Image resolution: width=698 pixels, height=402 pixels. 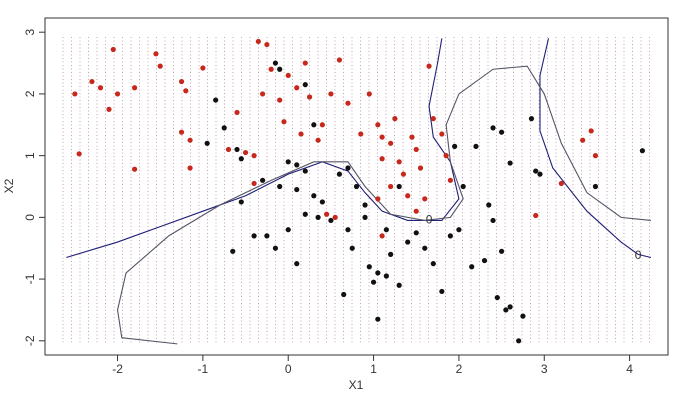 What do you see at coordinates (30, 93) in the screenshot?
I see `y-tick-label: 2` at bounding box center [30, 93].